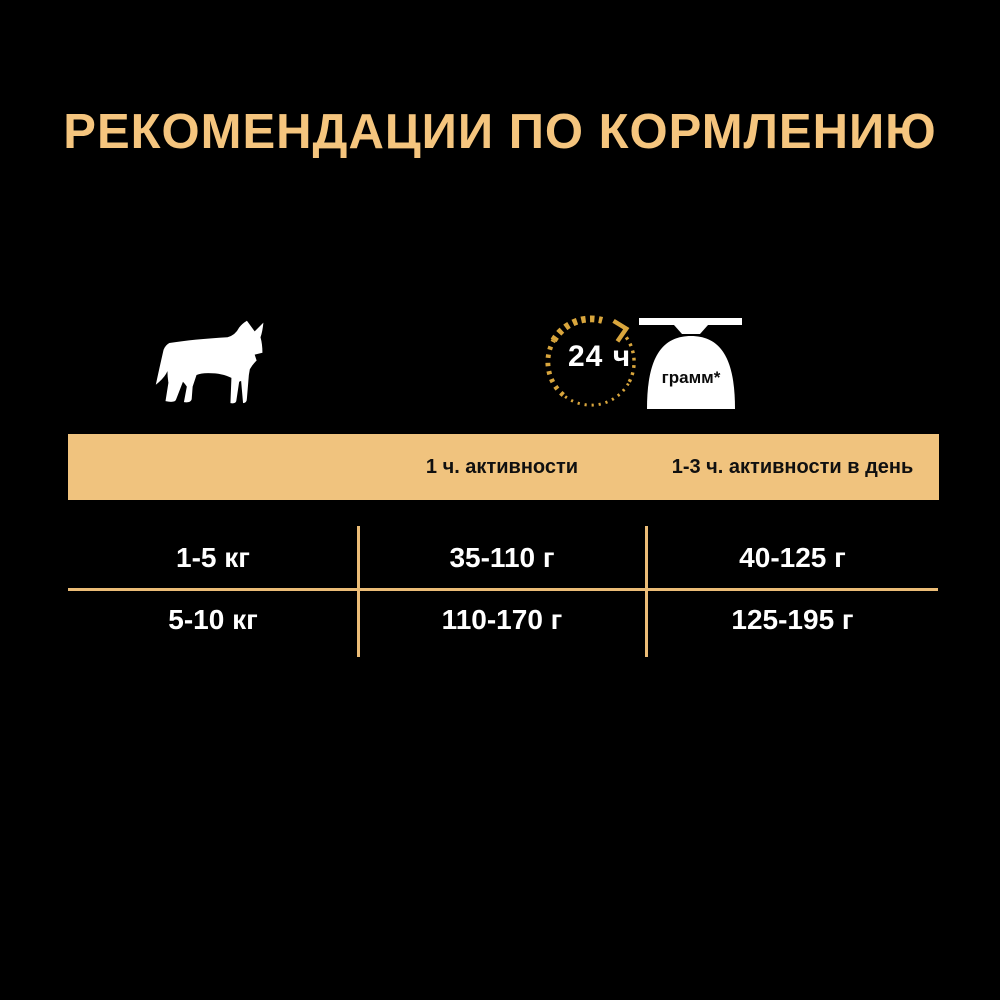 This screenshot has height=1000, width=1000. I want to click on clock-24h-icon, so click(590, 361).